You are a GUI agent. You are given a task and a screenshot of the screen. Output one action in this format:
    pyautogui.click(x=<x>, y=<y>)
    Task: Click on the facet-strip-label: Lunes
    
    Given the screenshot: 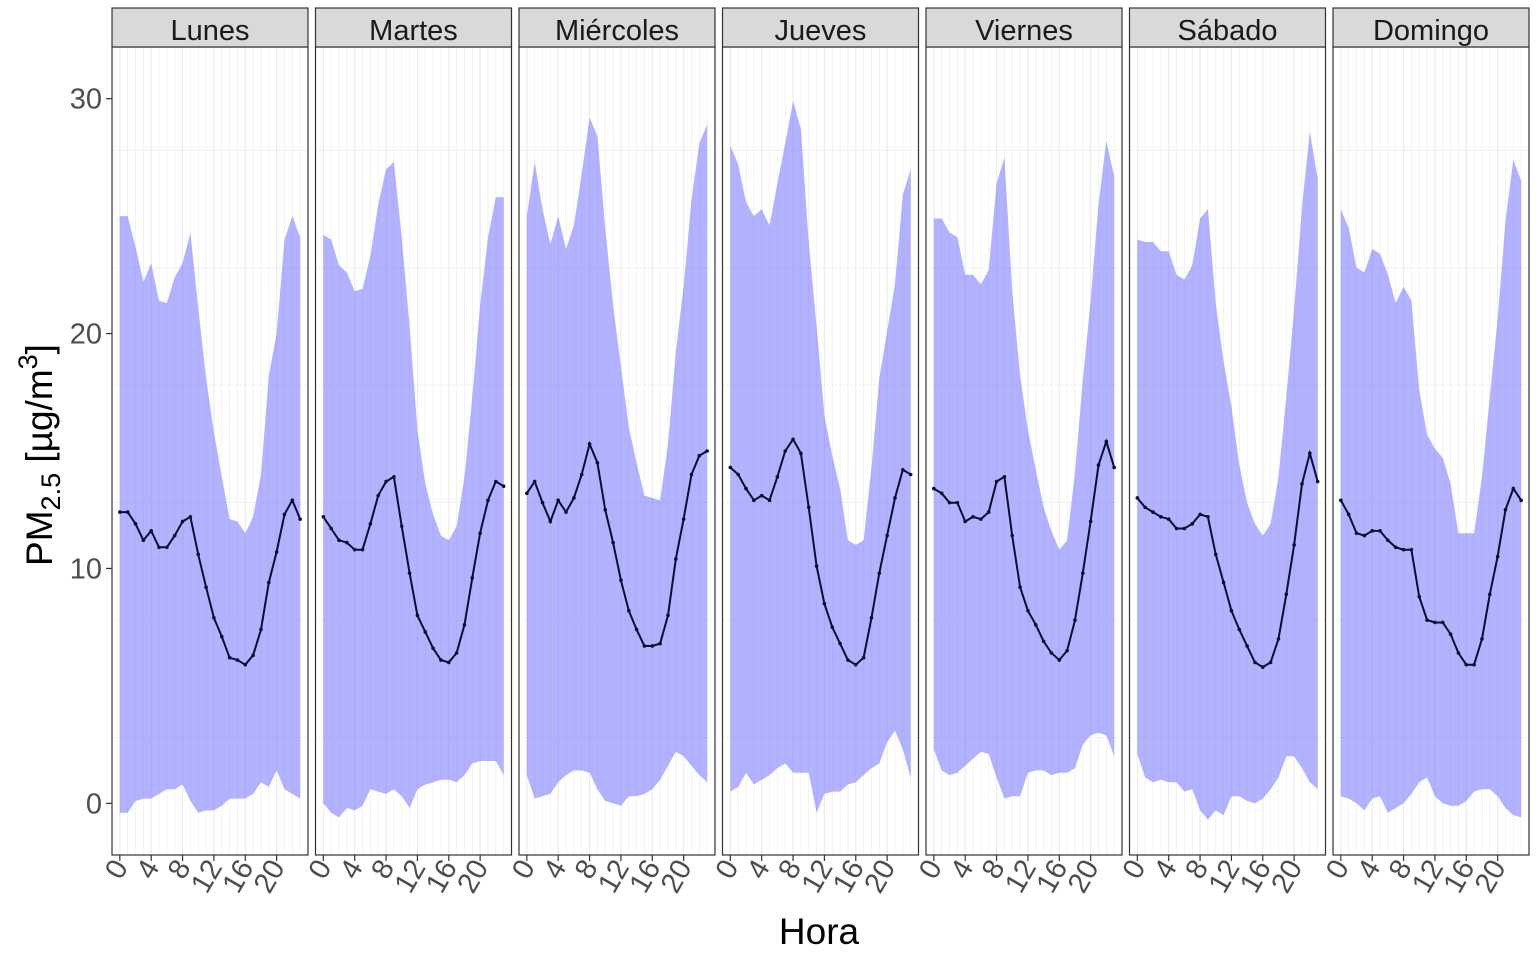 What is the action you would take?
    pyautogui.click(x=209, y=31)
    